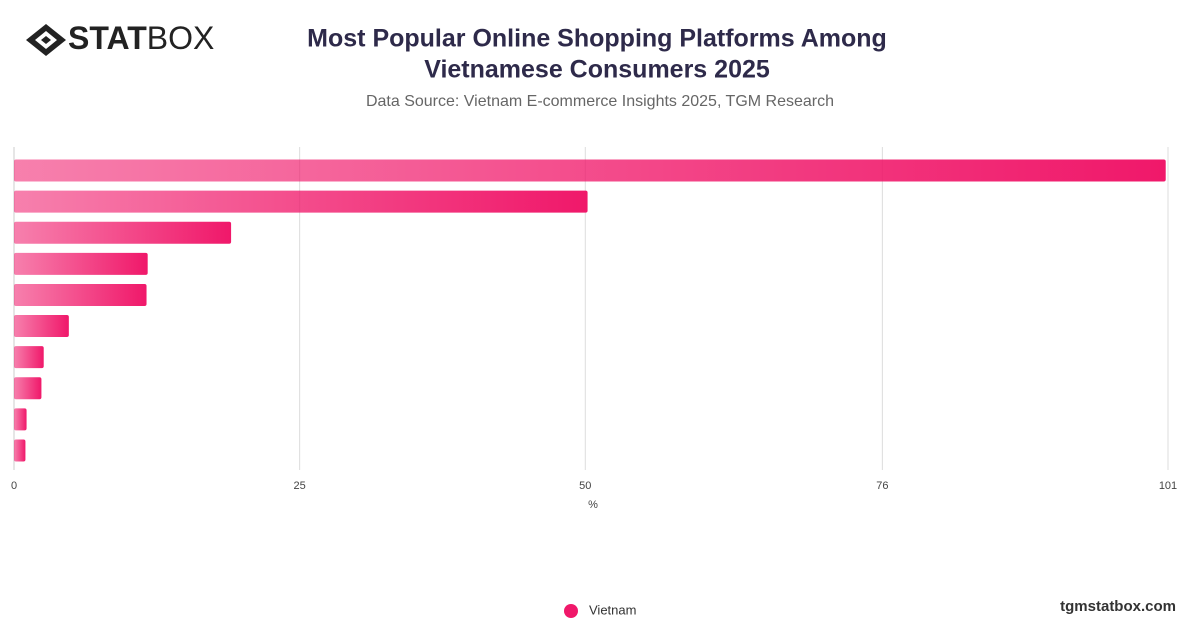 Image resolution: width=1200 pixels, height=628 pixels. Describe the element at coordinates (181, 38) in the screenshot. I see `logo-light: BOX` at that location.